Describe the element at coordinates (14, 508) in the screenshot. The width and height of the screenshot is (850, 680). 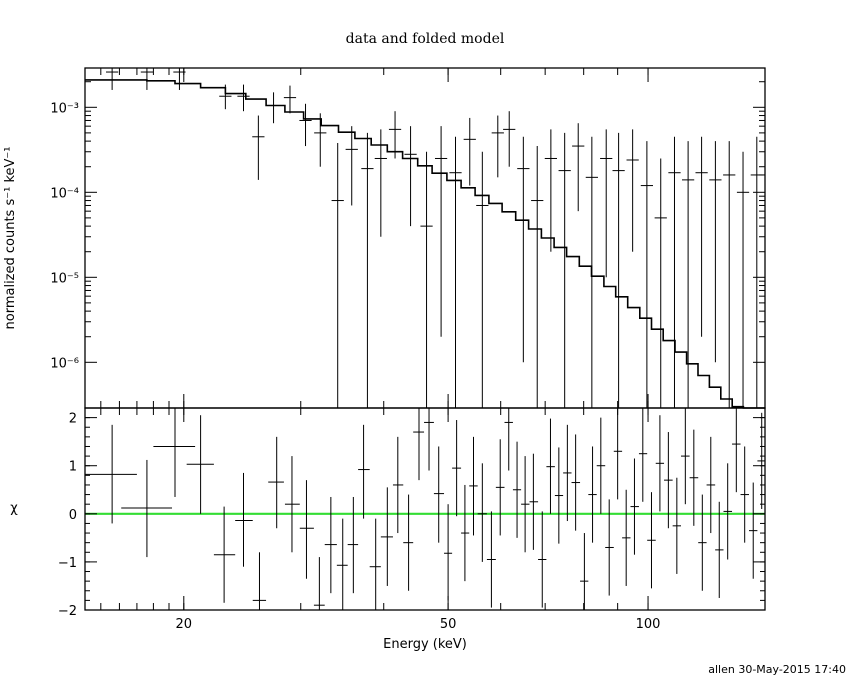
I see `bottom-y-axis-label: χ` at that location.